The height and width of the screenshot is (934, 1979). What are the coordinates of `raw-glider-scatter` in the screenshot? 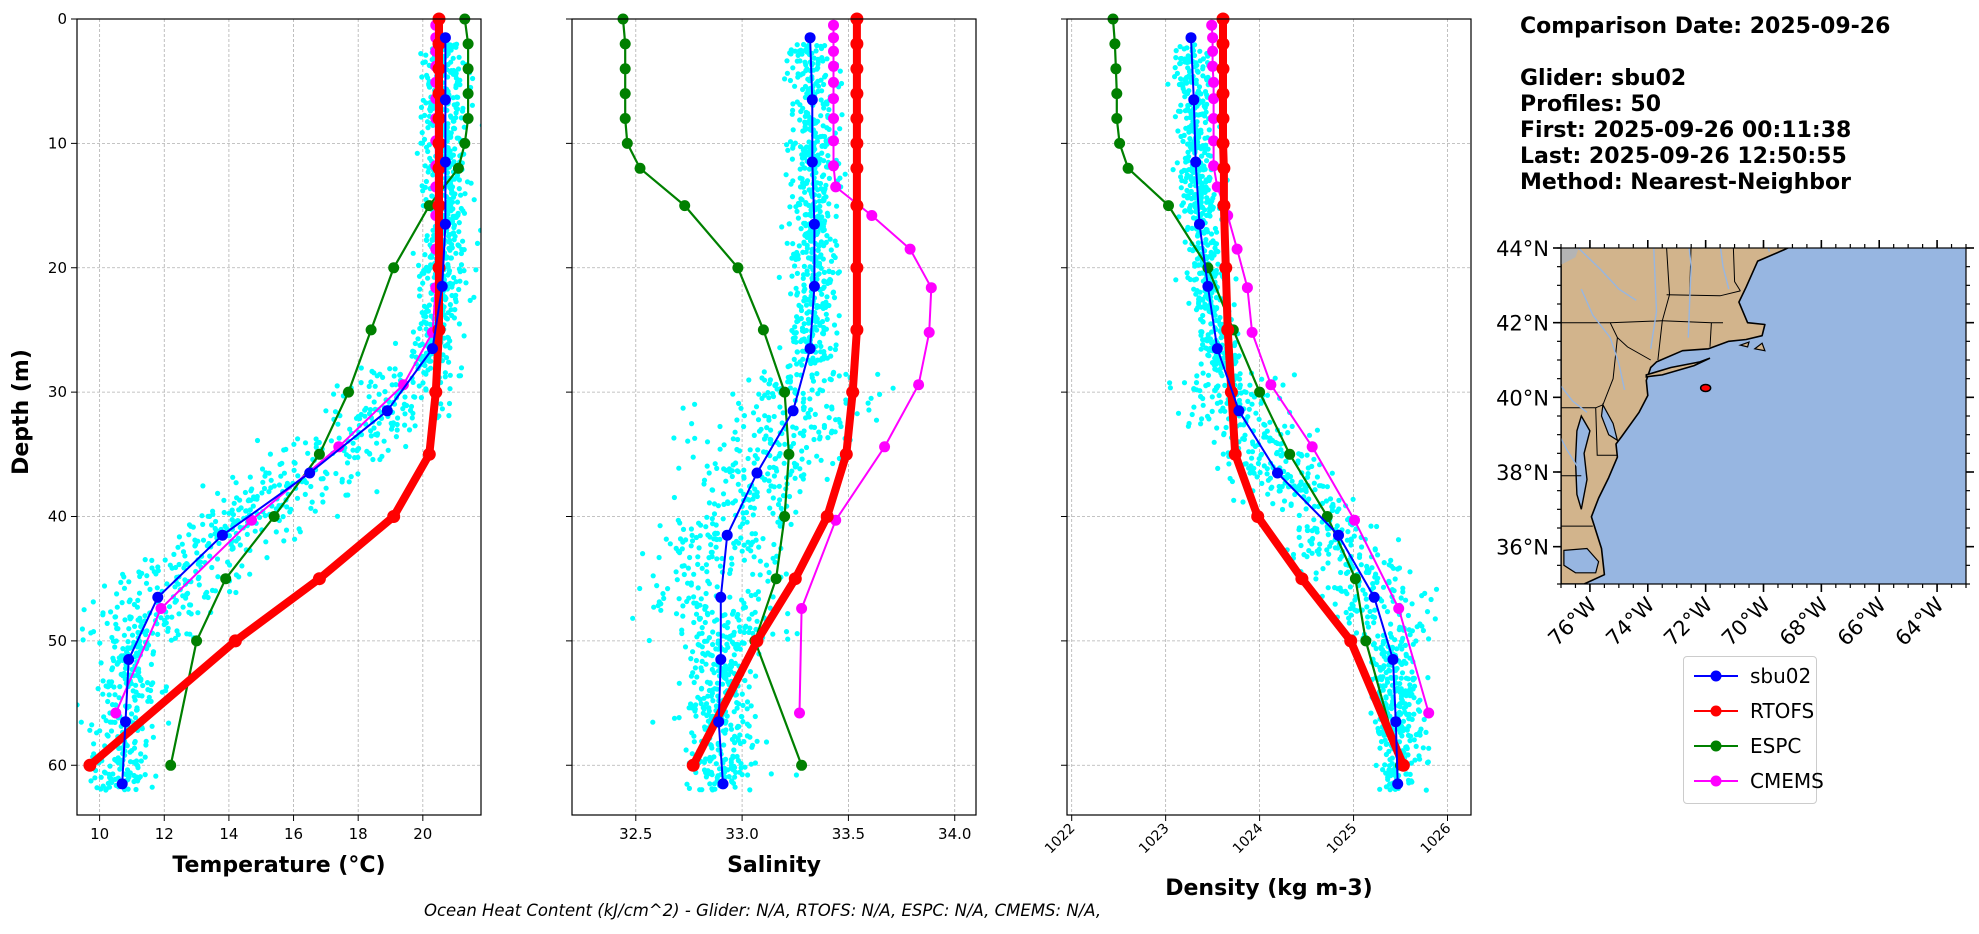 It's located at (1302, 417).